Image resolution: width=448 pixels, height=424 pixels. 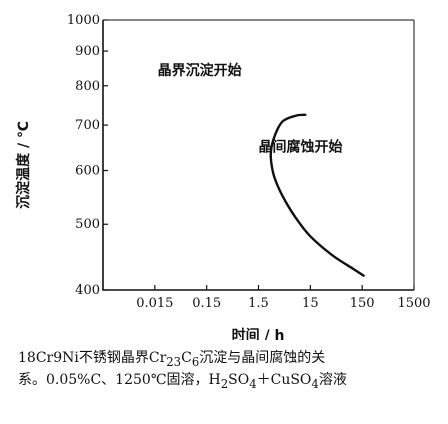 What do you see at coordinates (154, 303) in the screenshot?
I see `x-tick-label: 0.015` at bounding box center [154, 303].